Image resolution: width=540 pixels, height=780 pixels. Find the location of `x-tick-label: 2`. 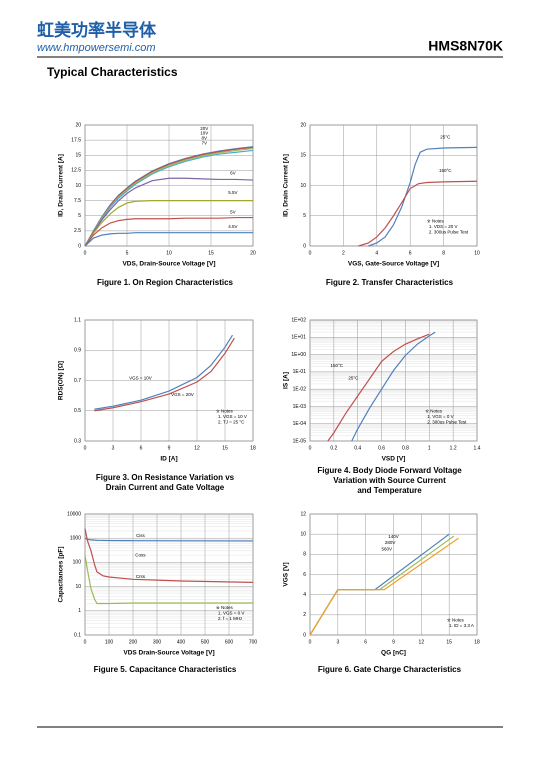

x-tick-label: 2 is located at coordinates (343, 253).